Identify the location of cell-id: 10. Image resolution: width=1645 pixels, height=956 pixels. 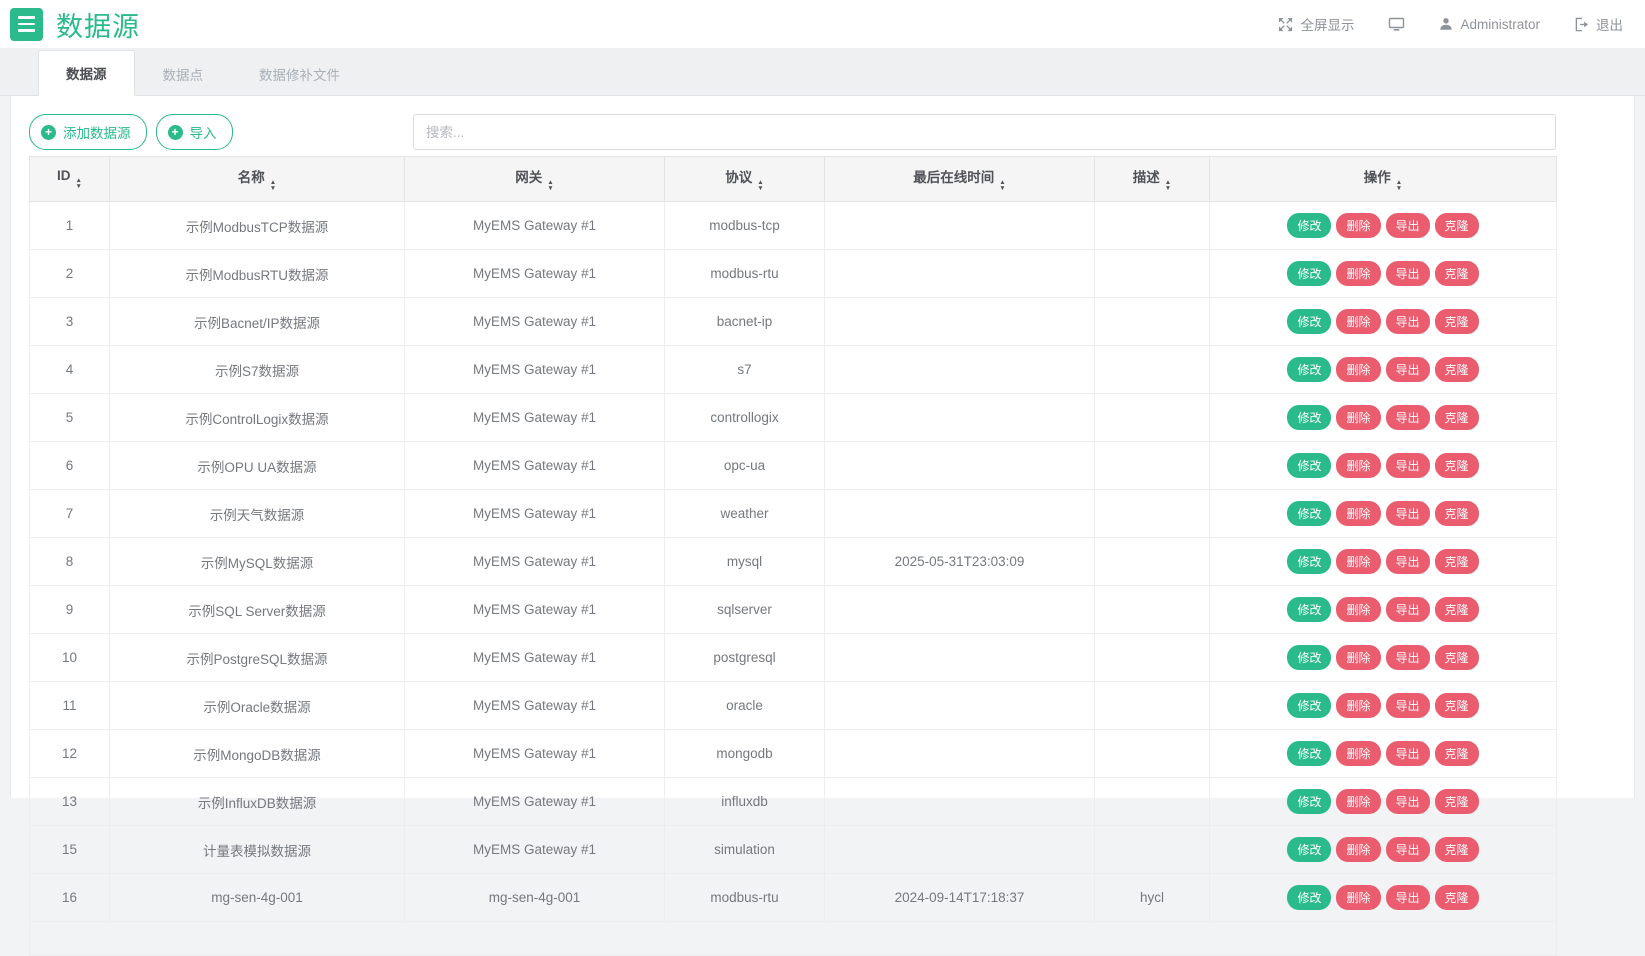
(69, 657).